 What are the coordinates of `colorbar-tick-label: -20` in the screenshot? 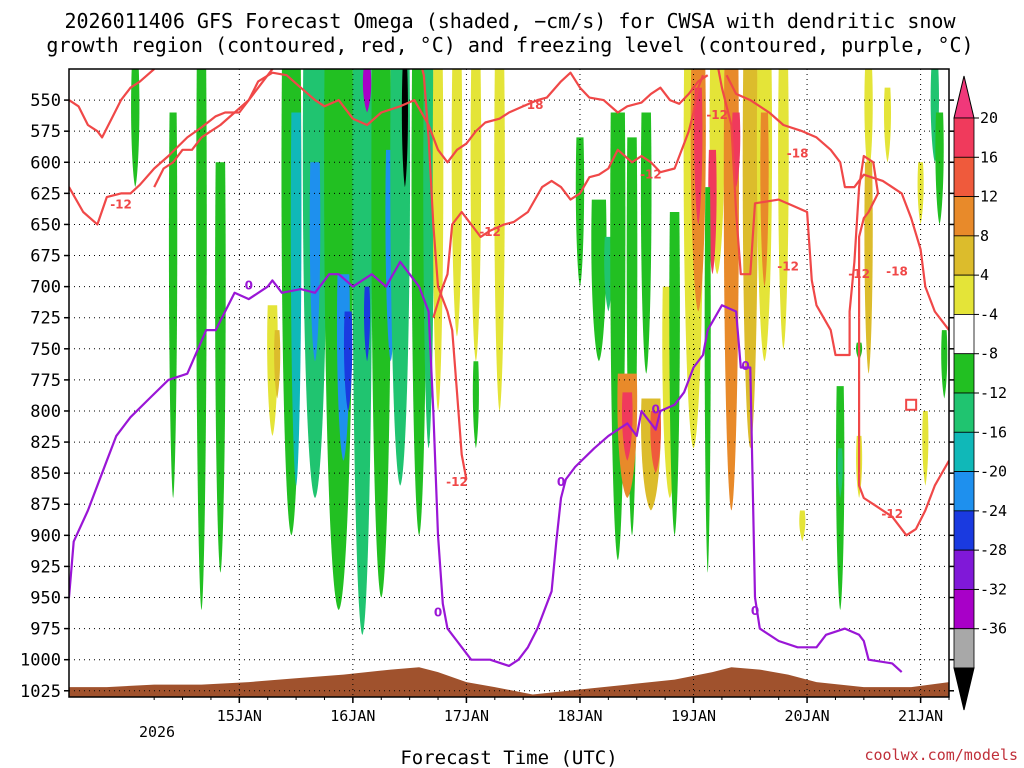 It's located at (993, 472).